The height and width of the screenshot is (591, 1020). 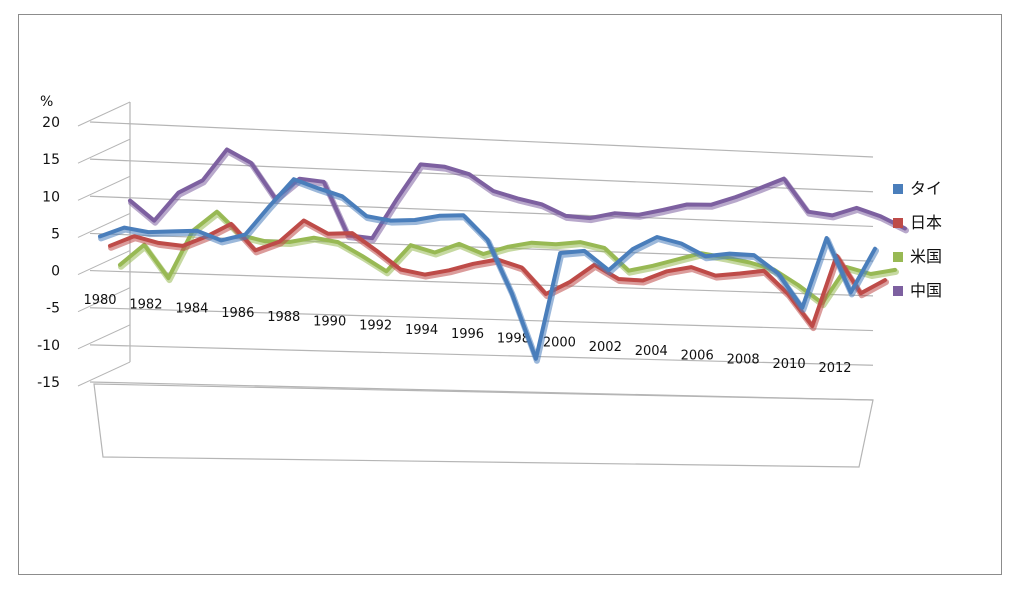 What do you see at coordinates (421, 330) in the screenshot?
I see `x-tick-label: 1994` at bounding box center [421, 330].